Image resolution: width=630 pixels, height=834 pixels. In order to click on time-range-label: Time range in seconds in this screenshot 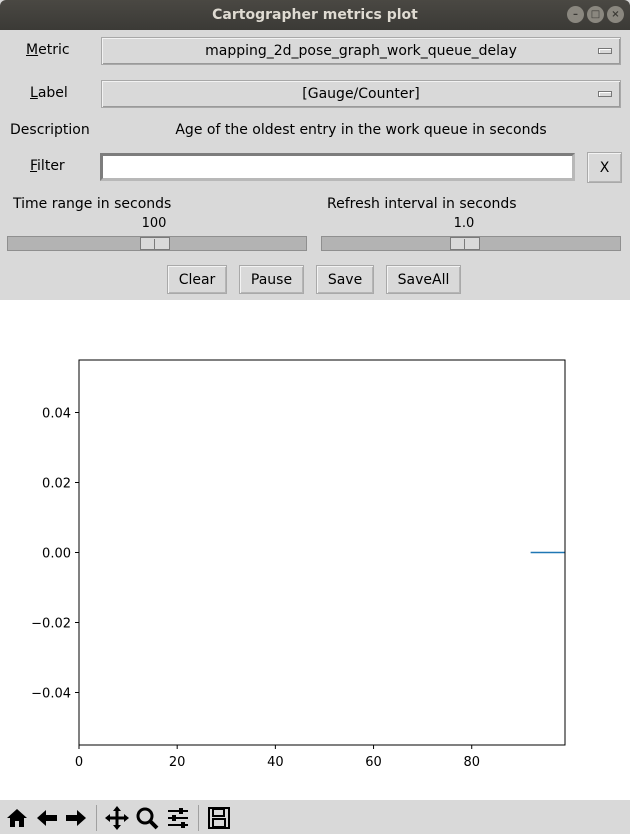, I will do `click(92, 204)`.